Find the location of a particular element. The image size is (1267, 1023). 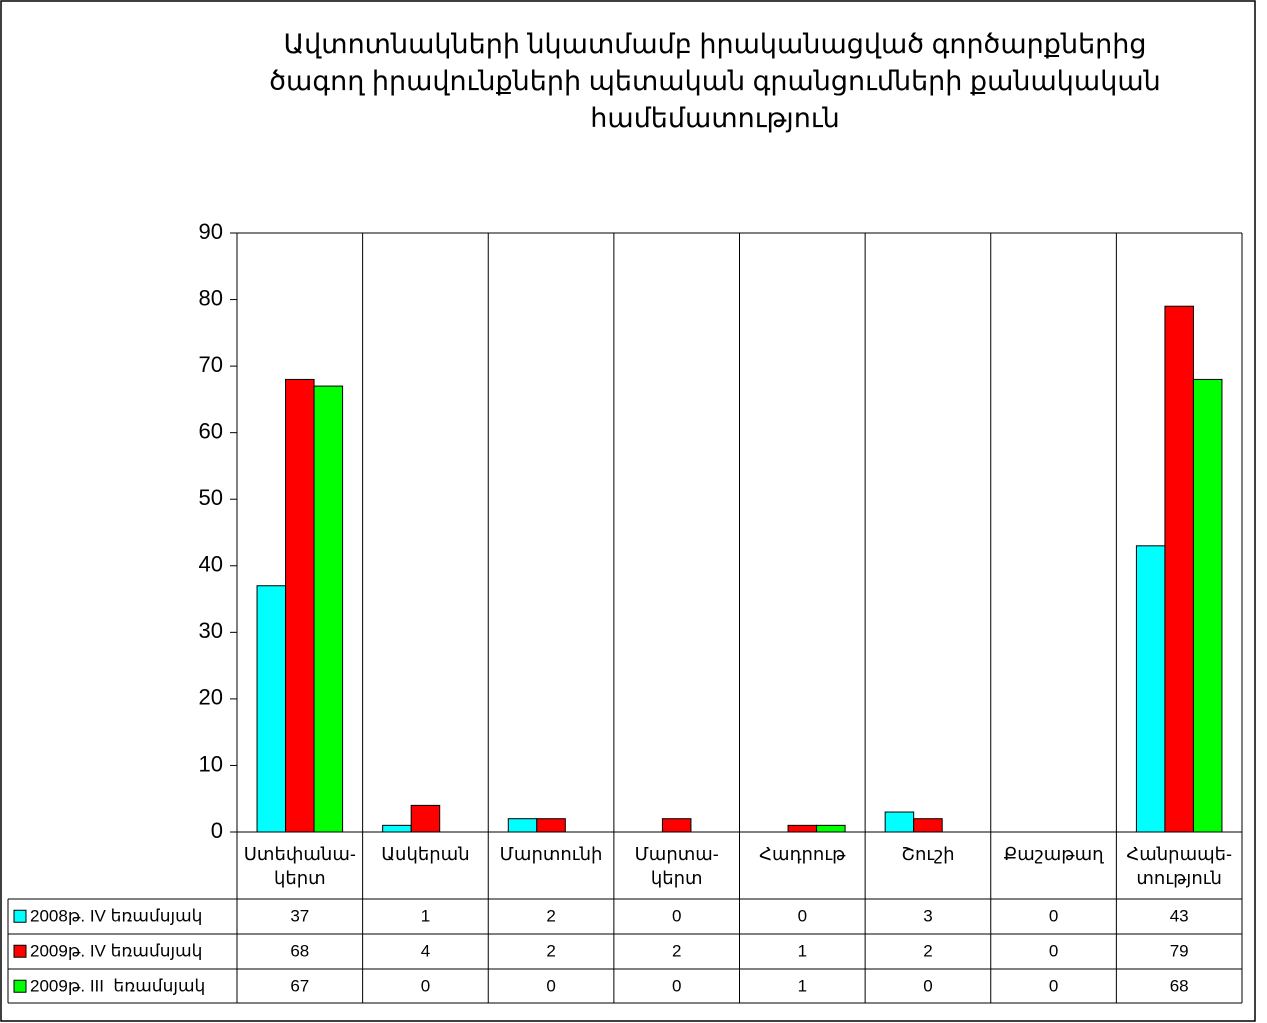

y-tick-label: 30 is located at coordinates (211, 630).